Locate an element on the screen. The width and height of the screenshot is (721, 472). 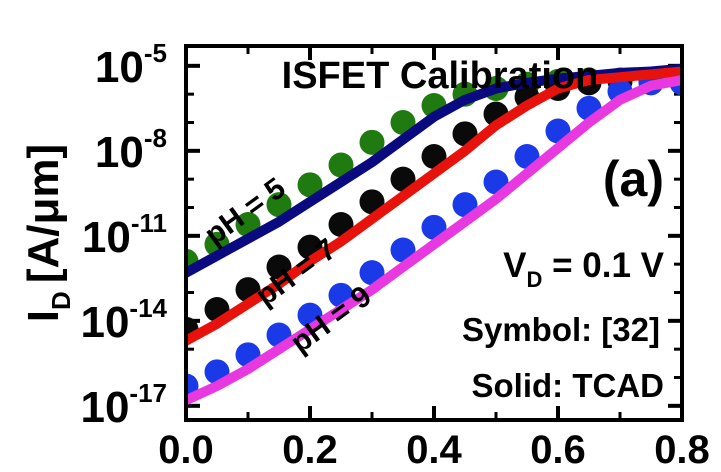
chart-title: ISFET Calibration is located at coordinates (440, 76).